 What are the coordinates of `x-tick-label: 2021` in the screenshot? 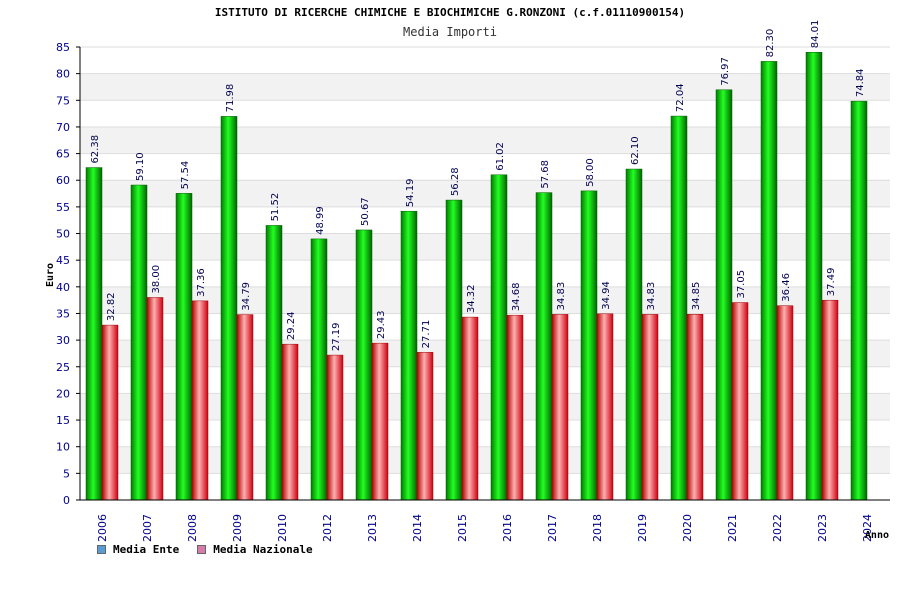 It's located at (732, 528).